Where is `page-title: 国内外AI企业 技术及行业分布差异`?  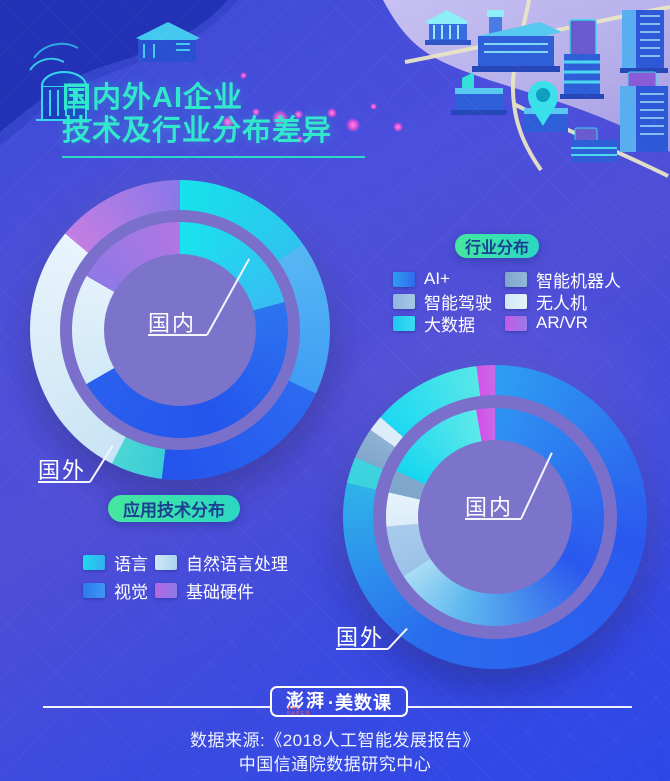
page-title: 国内外AI企业 技术及行业分布差异 is located at coordinates (197, 115).